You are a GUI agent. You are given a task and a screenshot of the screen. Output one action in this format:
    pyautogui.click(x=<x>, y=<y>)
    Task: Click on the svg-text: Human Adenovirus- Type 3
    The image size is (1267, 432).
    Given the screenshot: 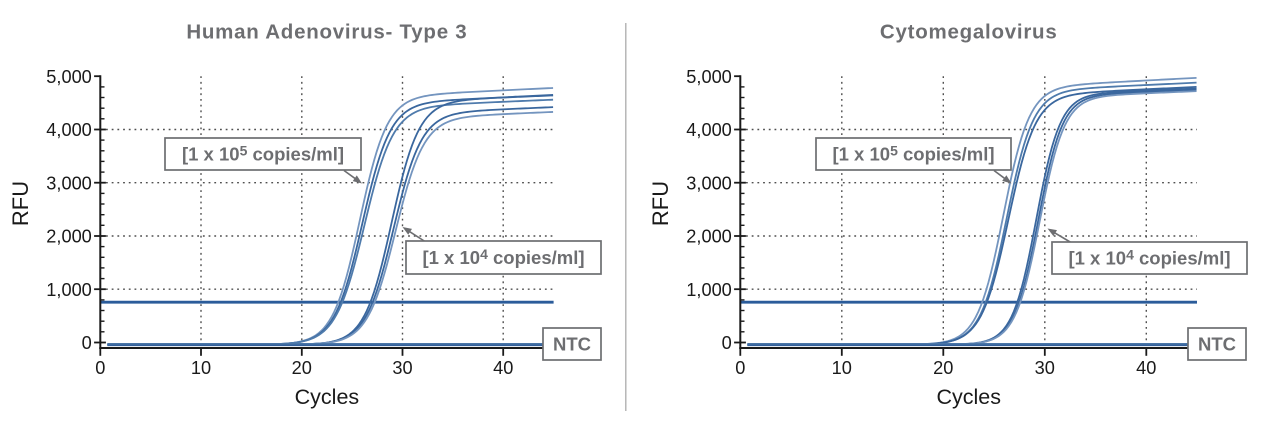 What is the action you would take?
    pyautogui.click(x=326, y=32)
    